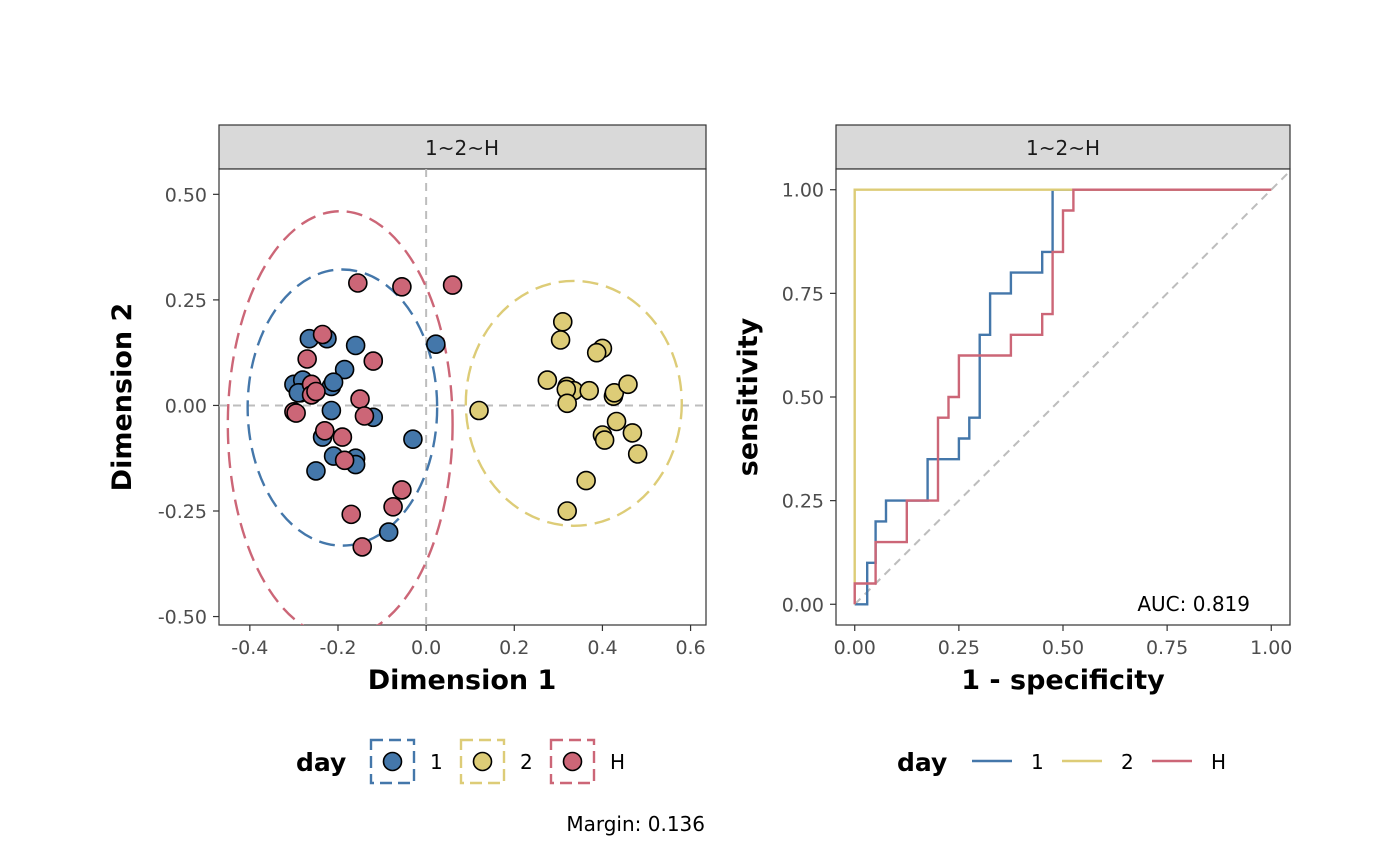 The height and width of the screenshot is (865, 1400). Describe the element at coordinates (468, 642) in the screenshot. I see `scatter-x-axis: -0.4 -0.2 0.0 0.2 0.4 0.6` at that location.